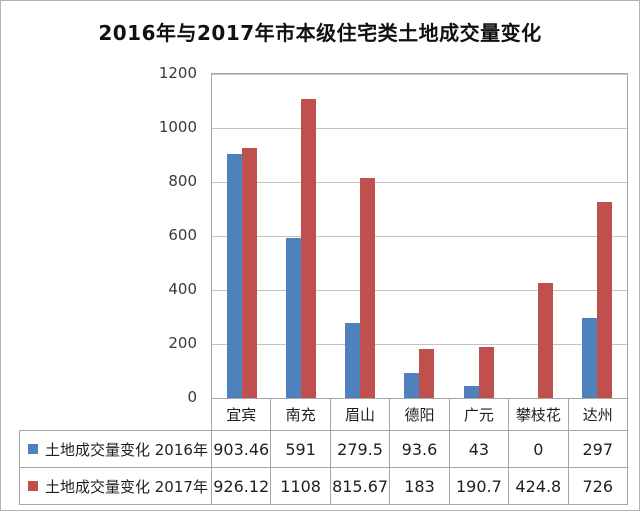  I want to click on value-cell-series1-5: 43, so click(479, 449).